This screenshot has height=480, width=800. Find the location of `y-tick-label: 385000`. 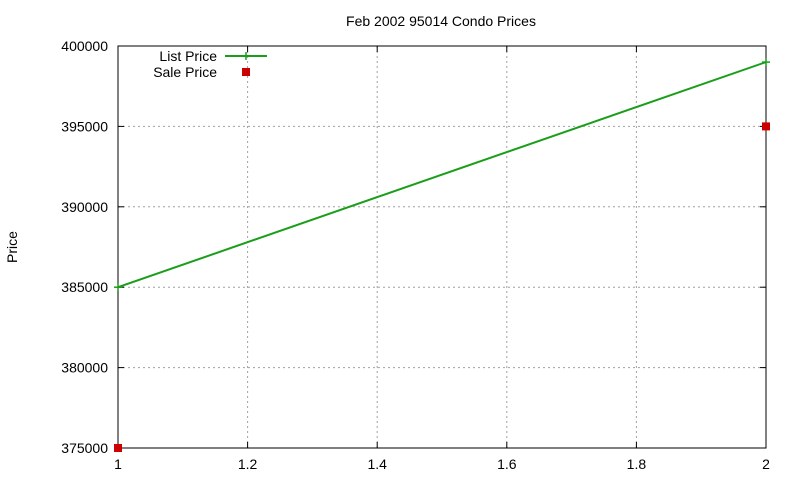

y-tick-label: 385000 is located at coordinates (84, 287).